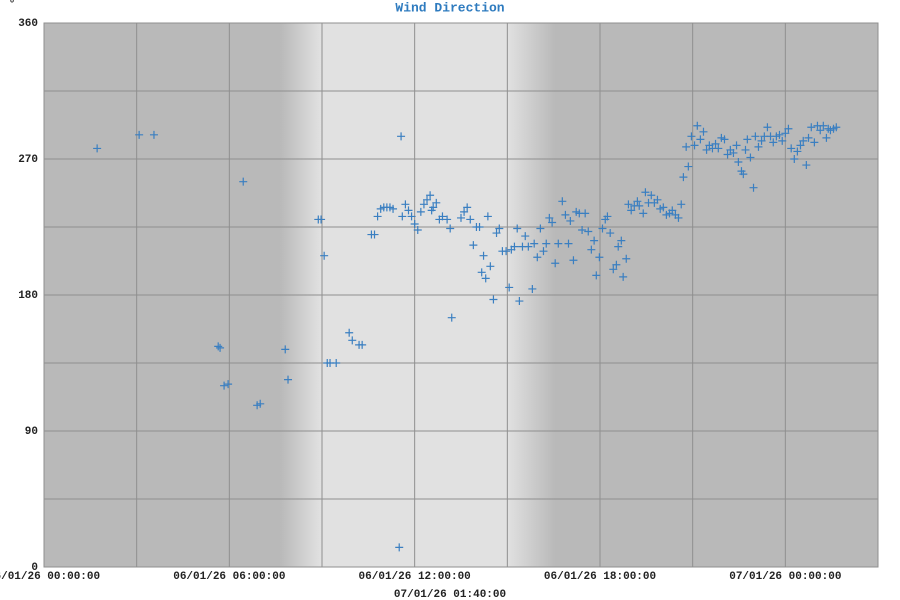 This screenshot has height=600, width=900. Describe the element at coordinates (28, 160) in the screenshot. I see `y-tick-label: 270` at that location.